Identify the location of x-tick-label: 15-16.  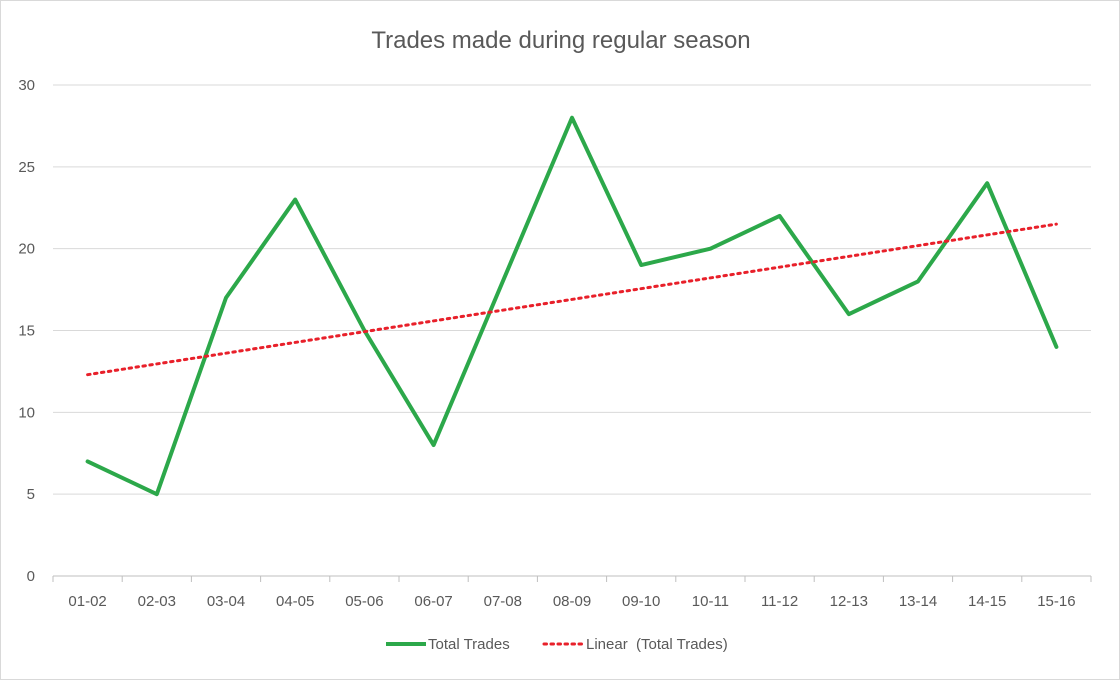
(1056, 601).